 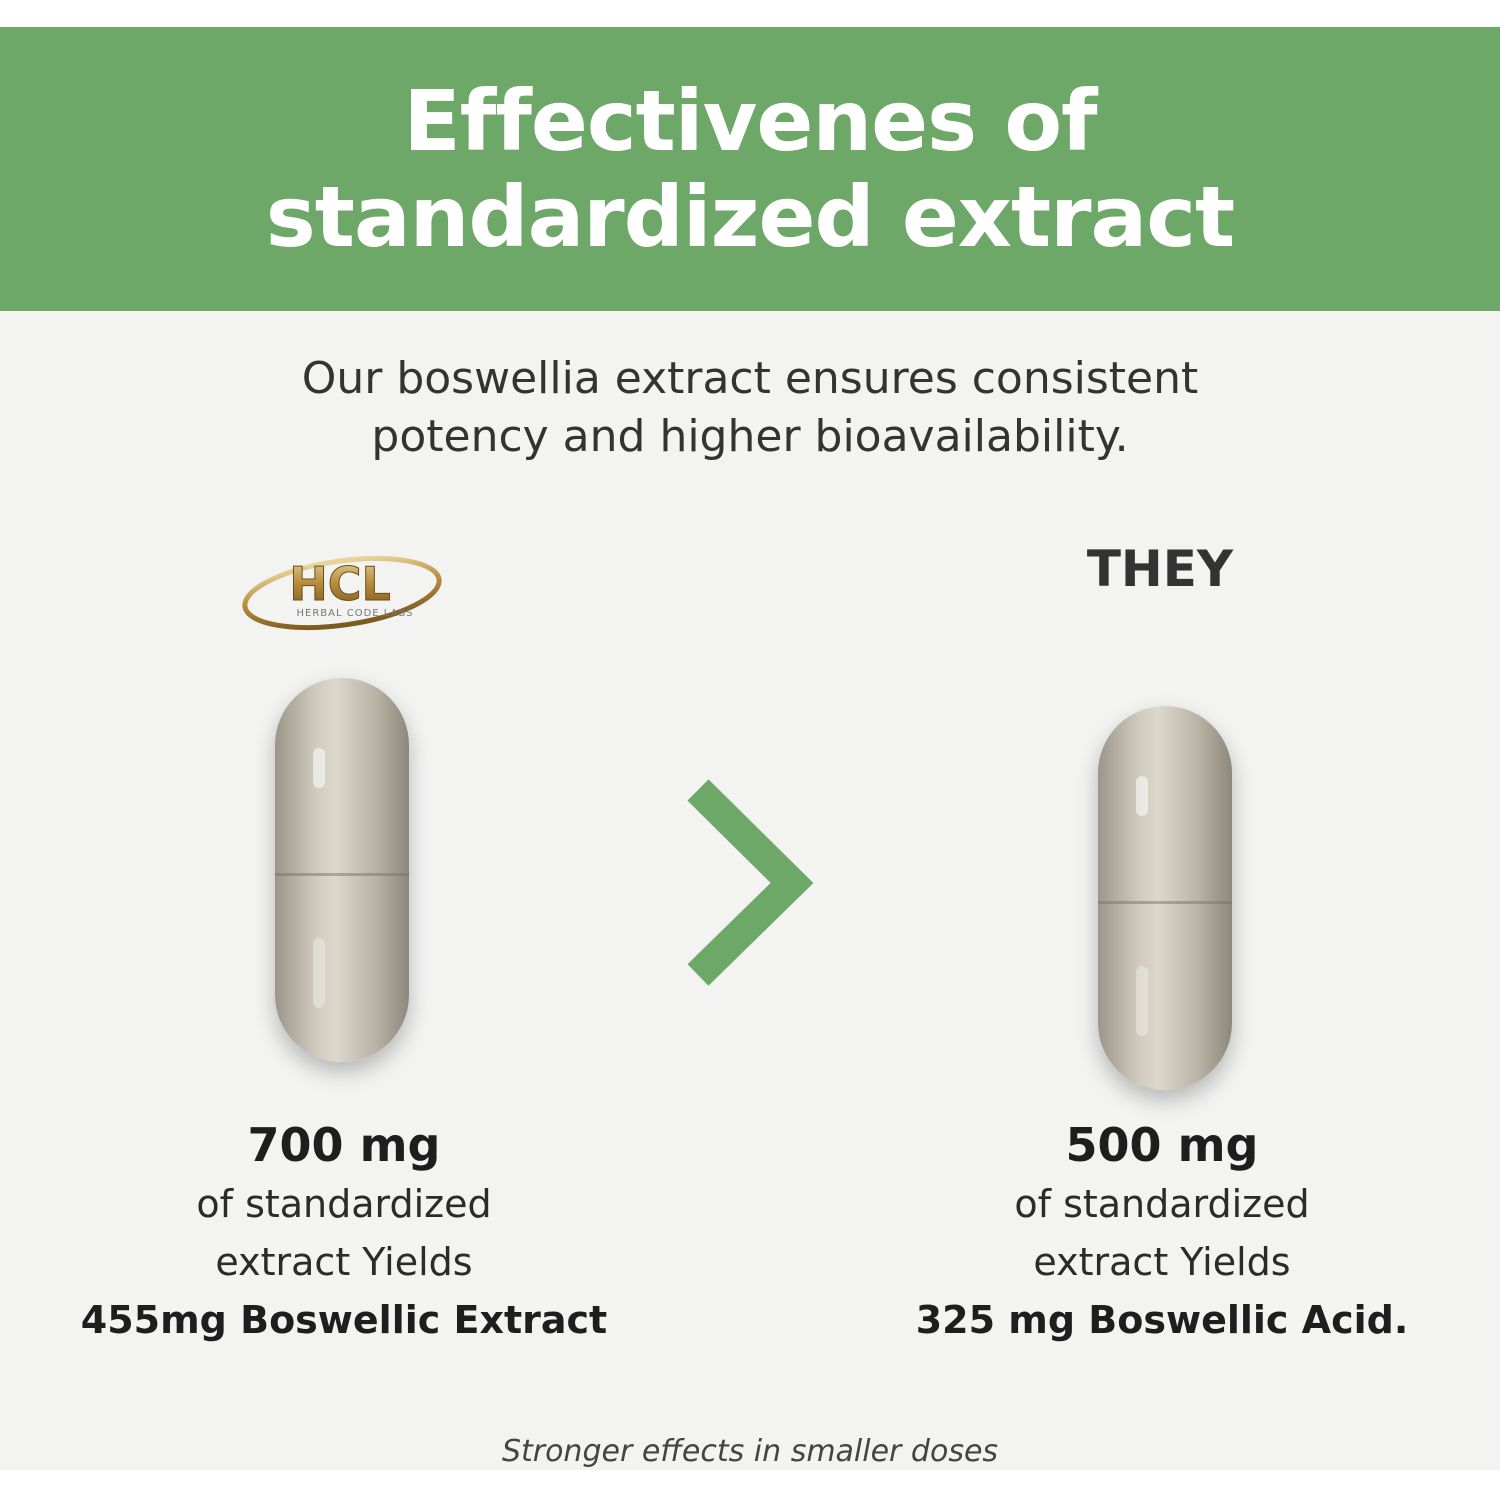 I want to click on hcl-capsule-image, so click(x=342, y=870).